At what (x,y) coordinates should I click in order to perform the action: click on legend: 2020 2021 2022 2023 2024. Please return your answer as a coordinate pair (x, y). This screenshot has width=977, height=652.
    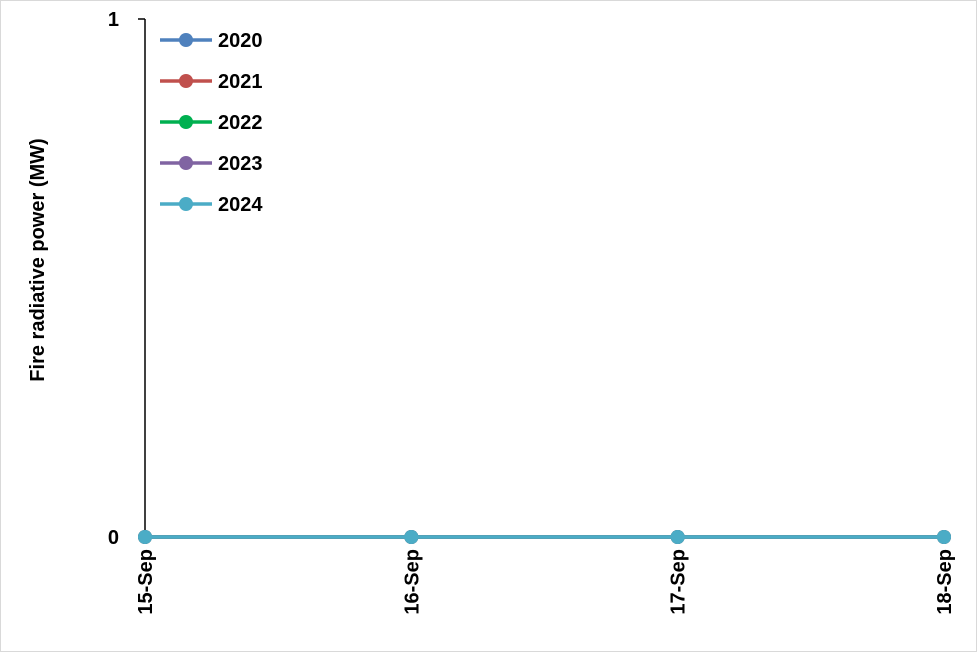
    Looking at the image, I should click on (211, 123).